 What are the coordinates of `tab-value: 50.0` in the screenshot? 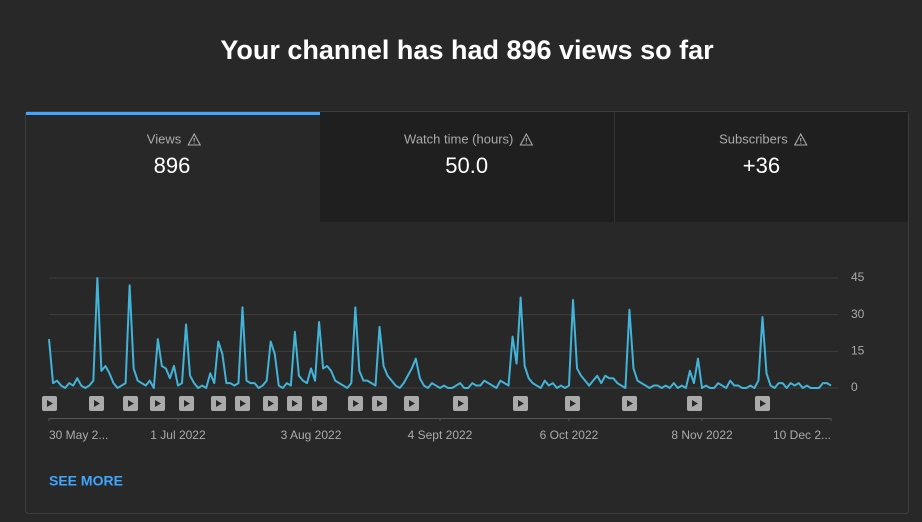 It's located at (466, 165).